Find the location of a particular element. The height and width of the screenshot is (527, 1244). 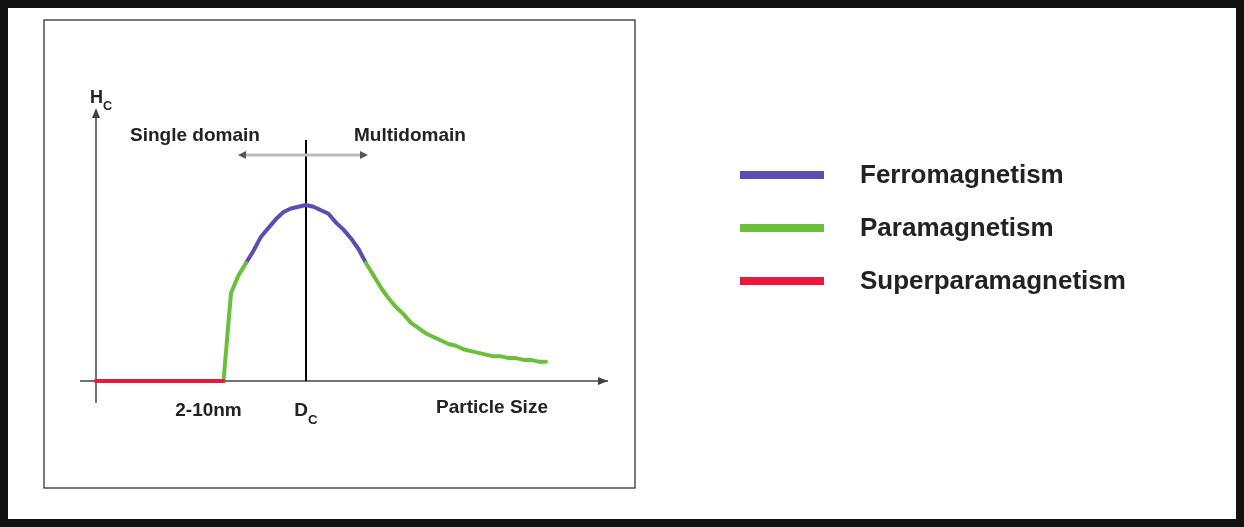

text: H$_{C}$ is located at coordinates (101, 100).